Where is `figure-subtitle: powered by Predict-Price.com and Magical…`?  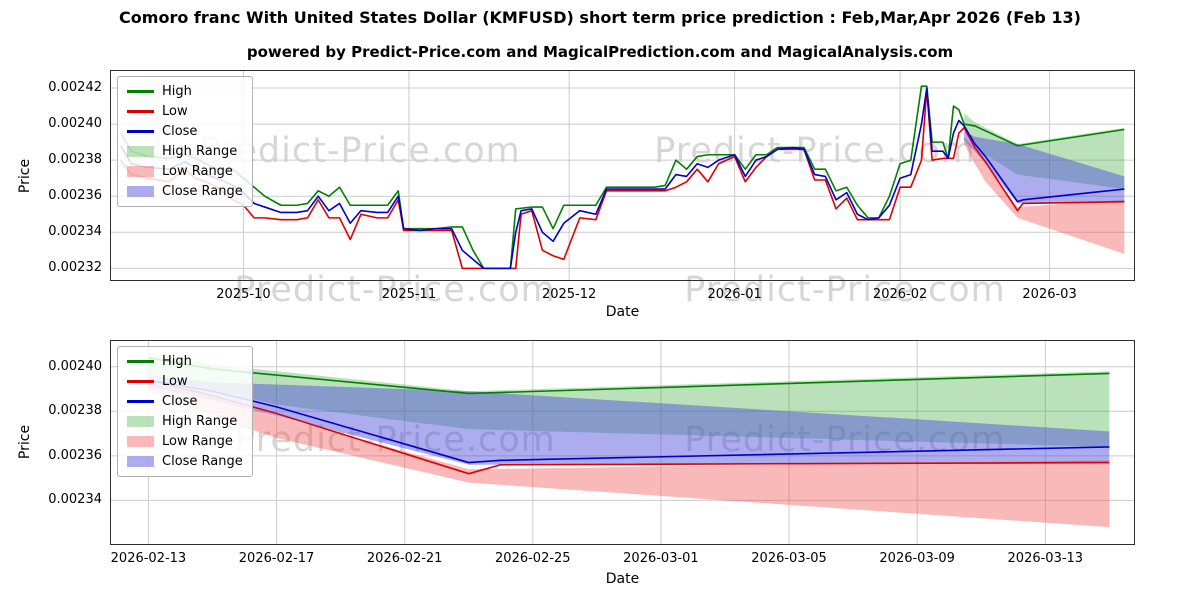
figure-subtitle: powered by Predict-Price.com and Magical… is located at coordinates (600, 52).